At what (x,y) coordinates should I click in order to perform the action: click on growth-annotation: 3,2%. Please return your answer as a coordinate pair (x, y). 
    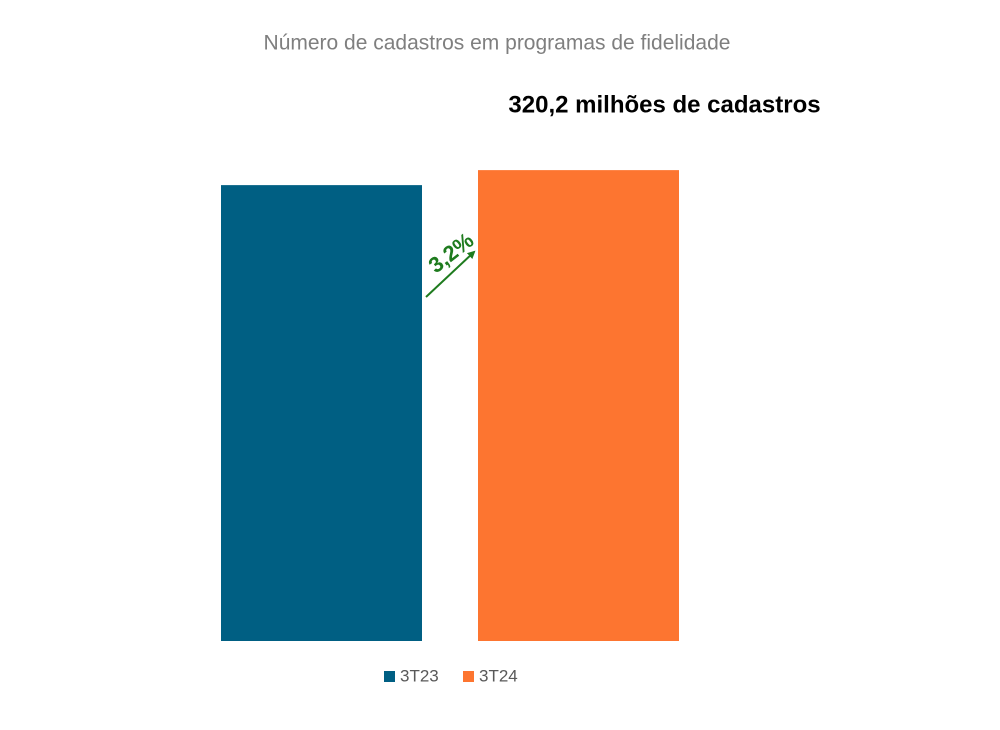
    Looking at the image, I should click on (451, 252).